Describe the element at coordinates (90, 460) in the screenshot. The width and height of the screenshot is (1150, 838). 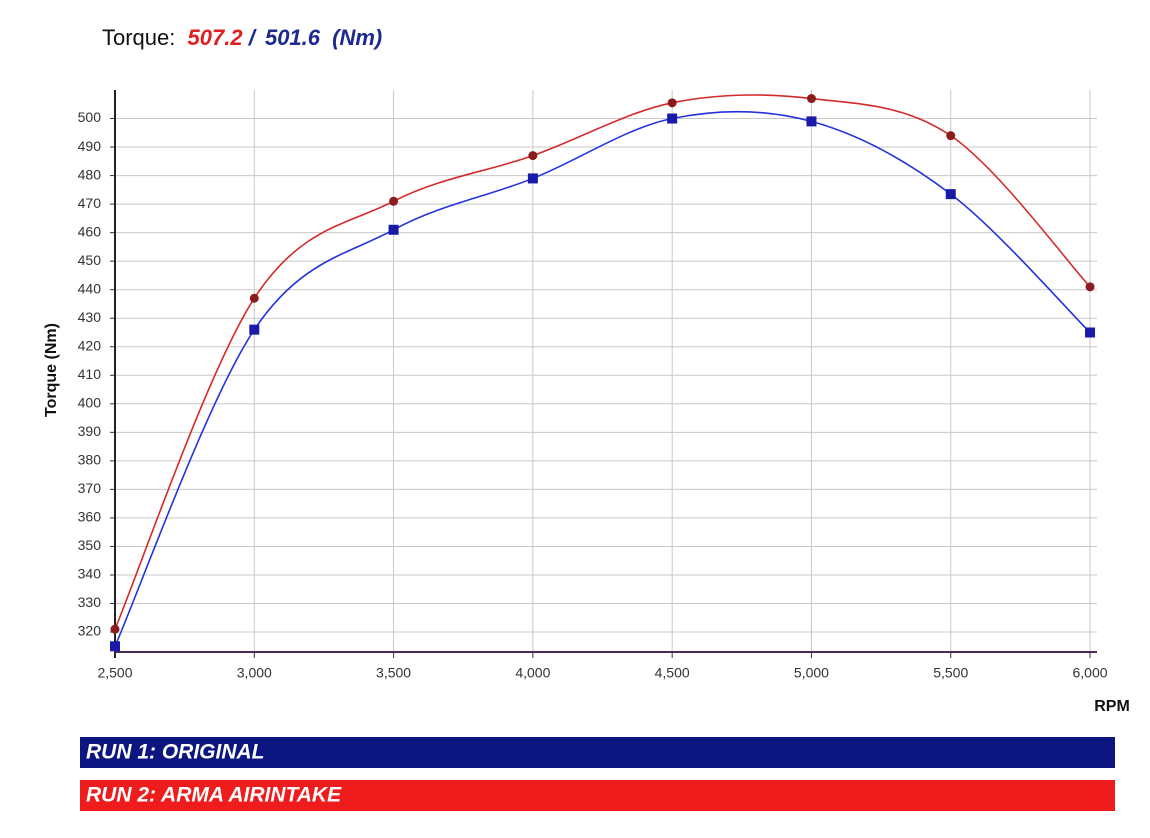
I see `y-tick-label: 380` at that location.